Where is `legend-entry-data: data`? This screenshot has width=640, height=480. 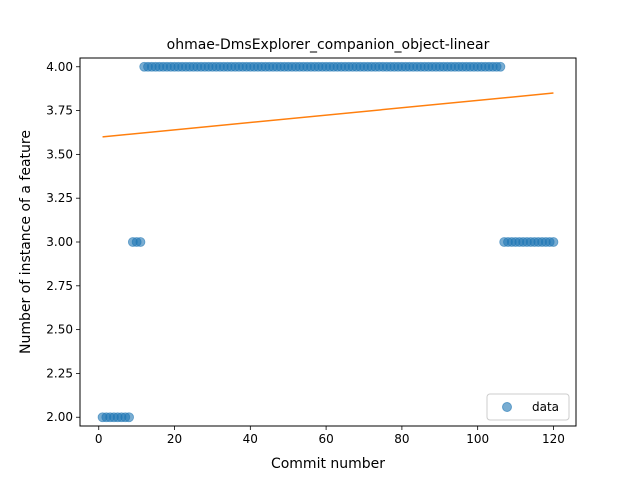
legend-entry-data: data is located at coordinates (545, 407).